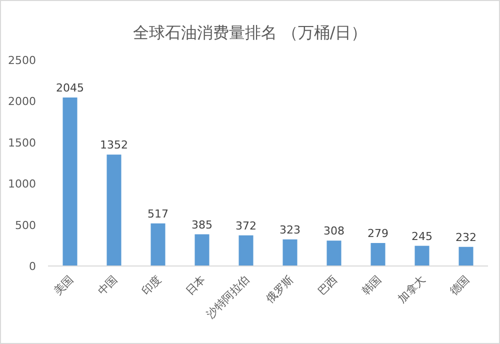 This screenshot has width=500, height=344. Describe the element at coordinates (22, 60) in the screenshot. I see `y-tick-label: 2500` at that location.